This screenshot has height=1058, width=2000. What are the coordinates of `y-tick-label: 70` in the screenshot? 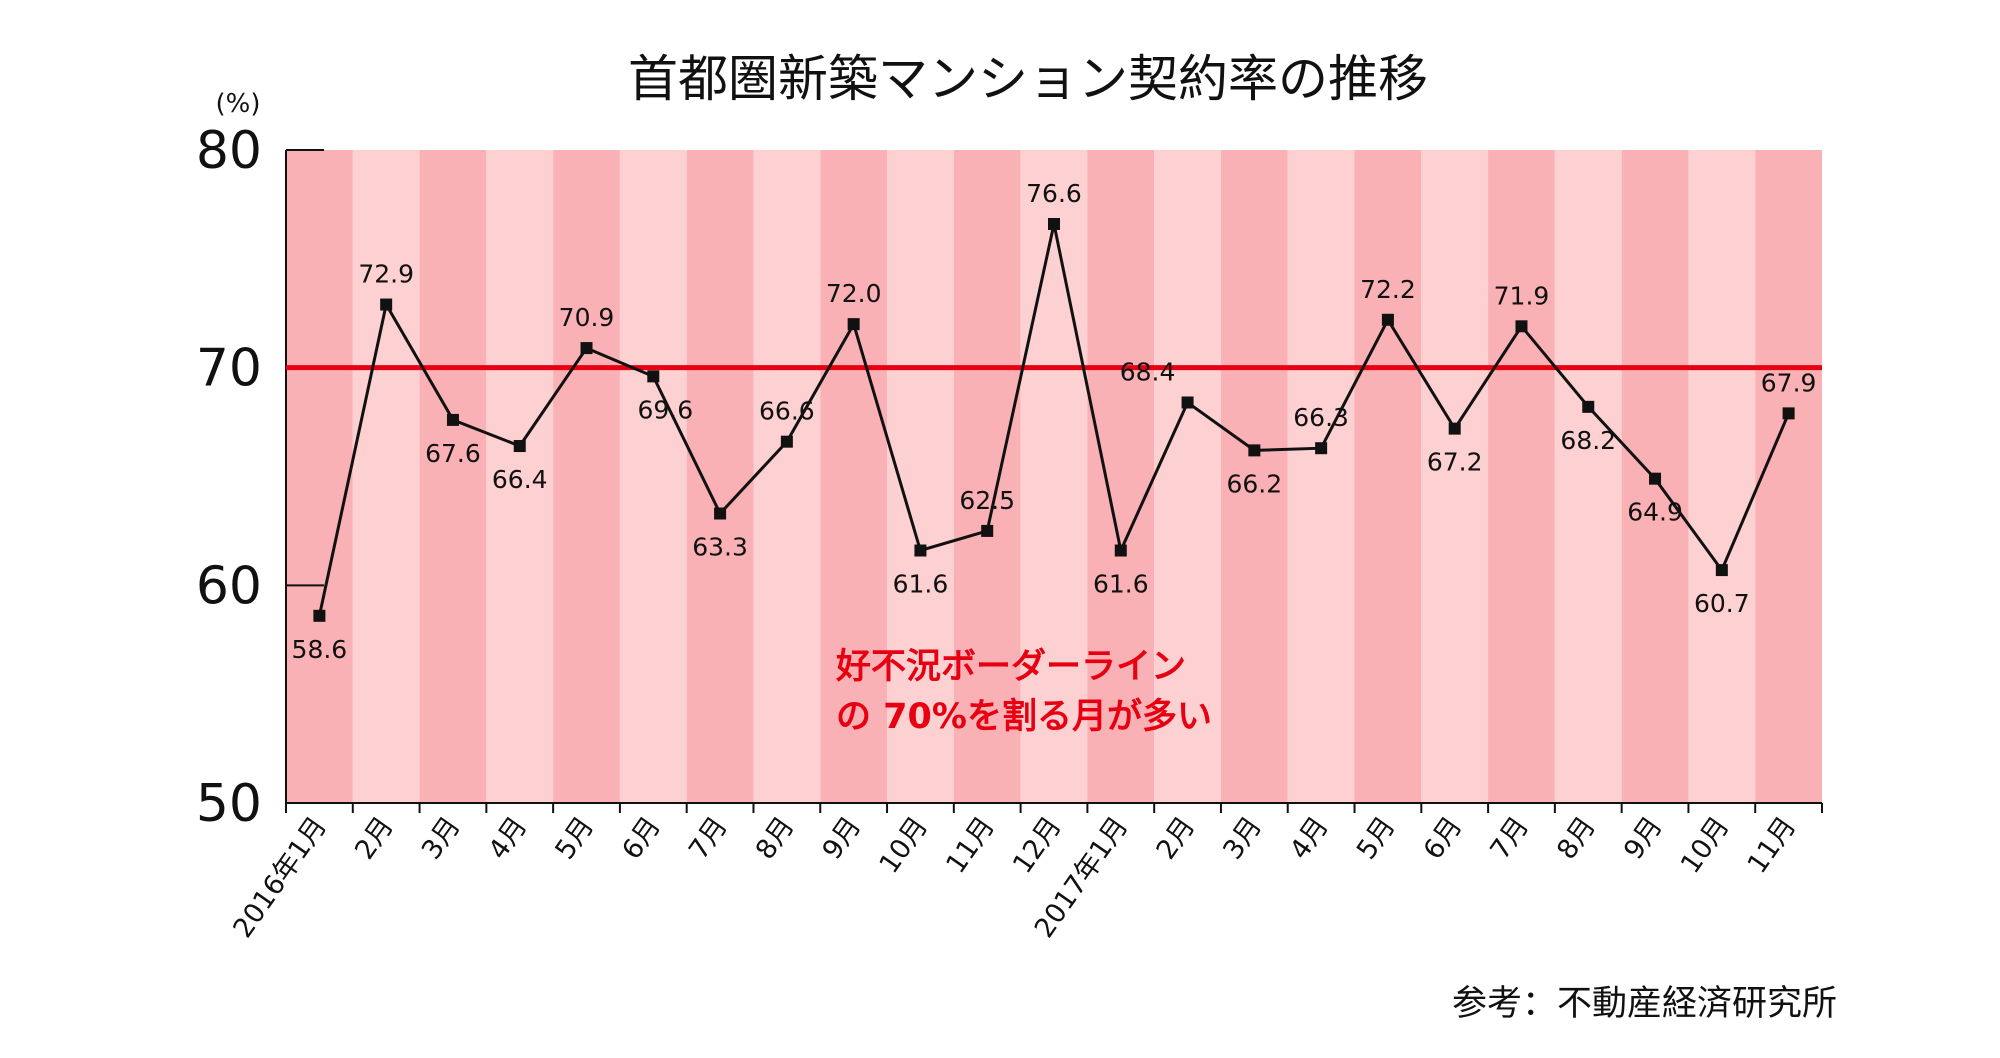 It's located at (229, 369).